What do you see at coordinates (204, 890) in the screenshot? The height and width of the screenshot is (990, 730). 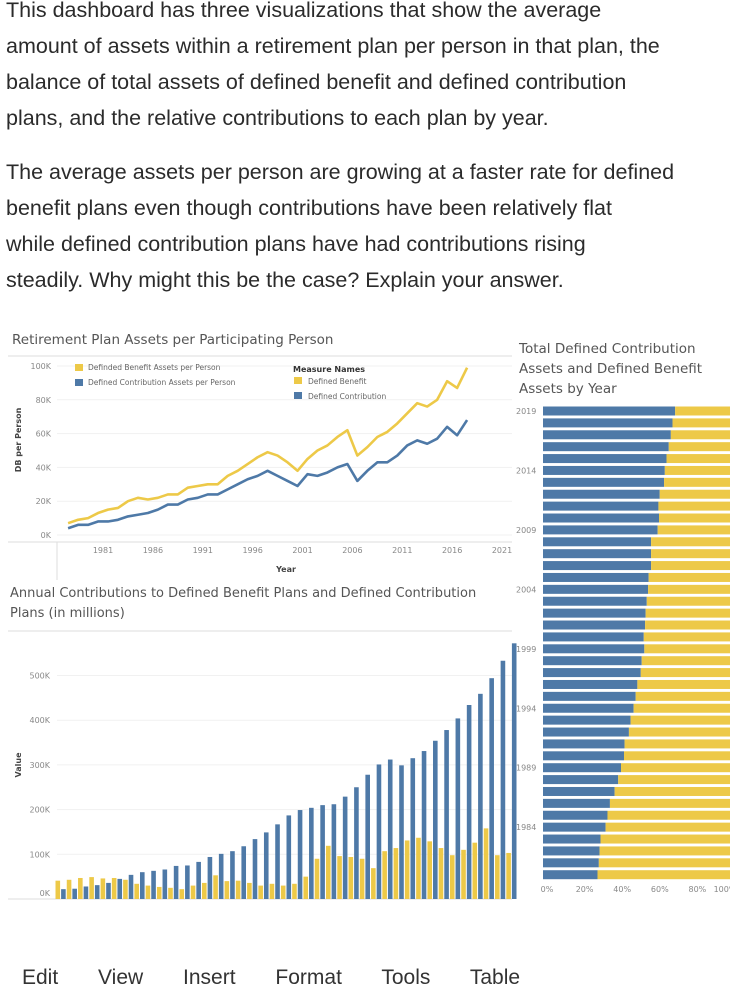 I see `bar-defined-benefit-1992` at bounding box center [204, 890].